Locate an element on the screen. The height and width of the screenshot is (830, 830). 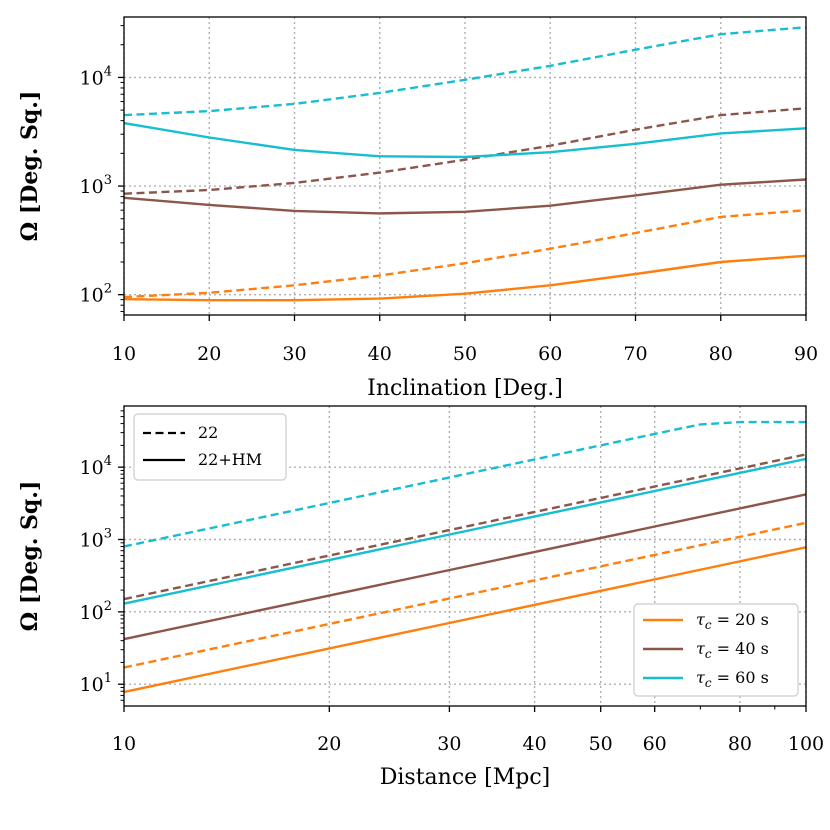
color-legend-label: τc = 60 s is located at coordinates (732, 679).